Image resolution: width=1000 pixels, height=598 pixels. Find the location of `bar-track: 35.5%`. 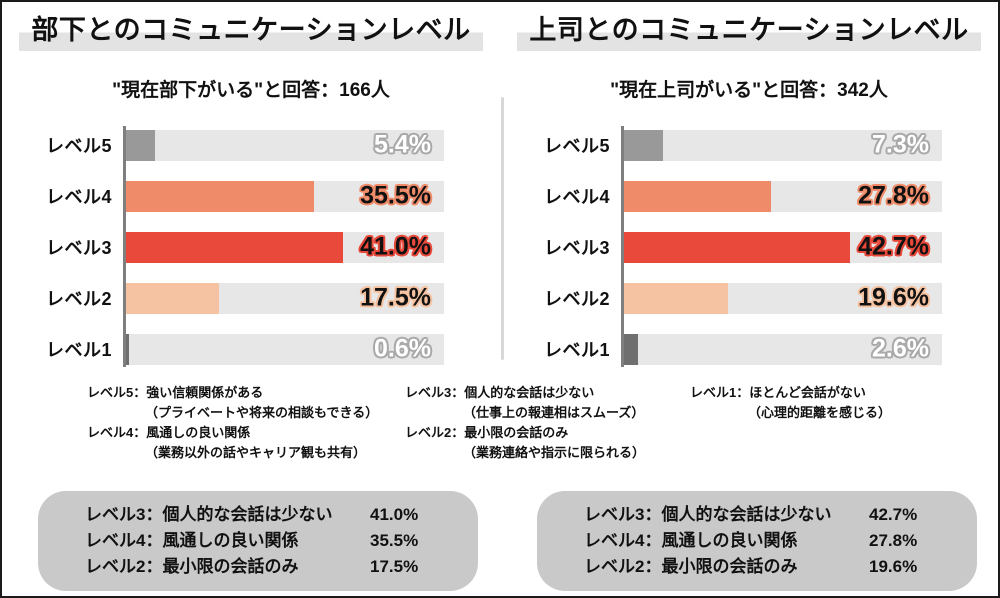

bar-track: 35.5% is located at coordinates (285, 196).